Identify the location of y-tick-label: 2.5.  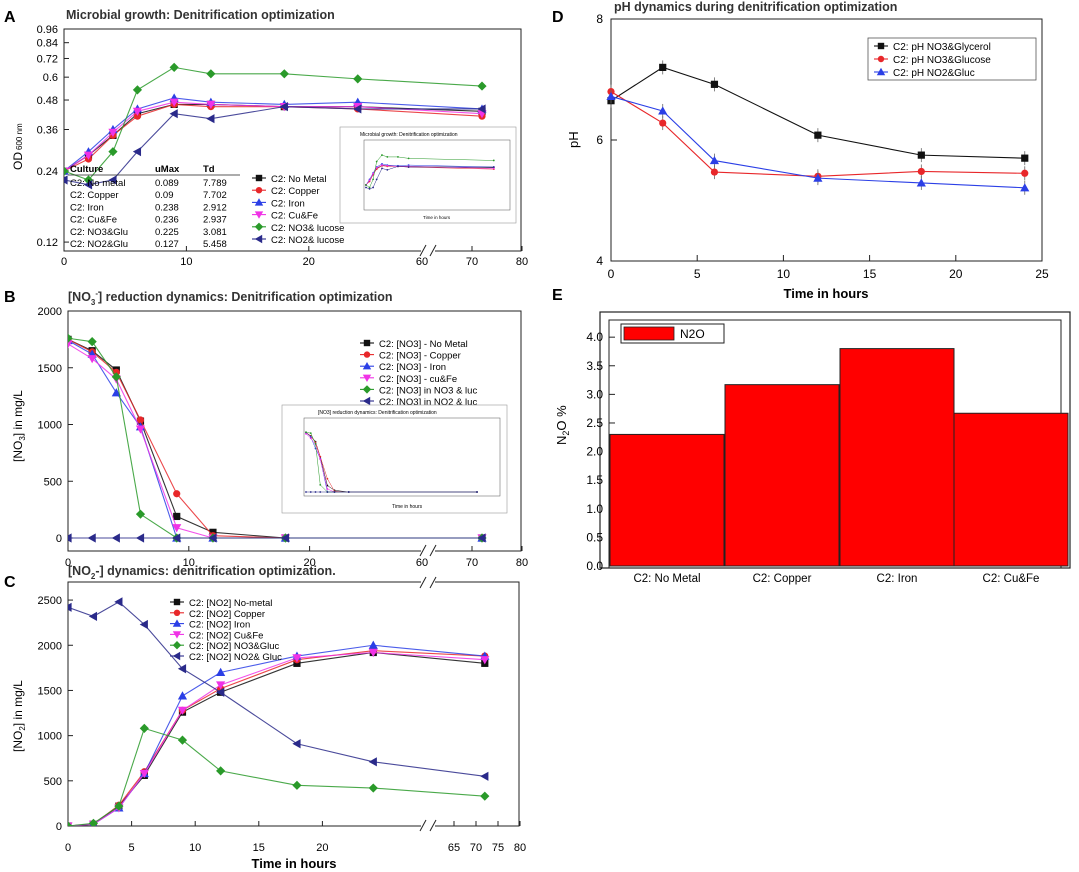
(594, 423).